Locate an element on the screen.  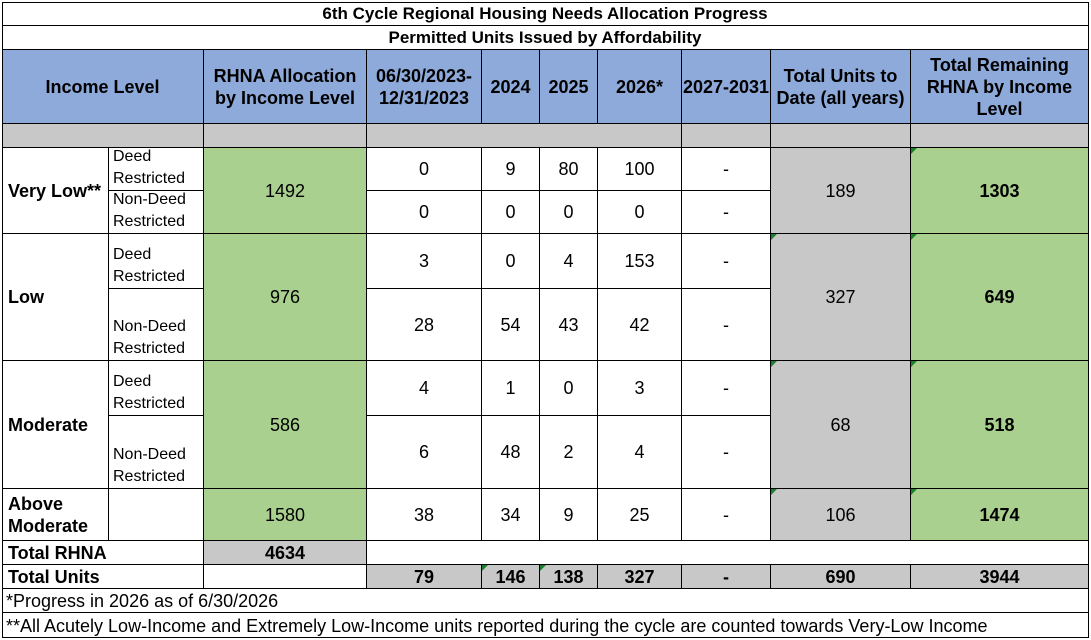
header-income-level: Income Level is located at coordinates (103, 87).